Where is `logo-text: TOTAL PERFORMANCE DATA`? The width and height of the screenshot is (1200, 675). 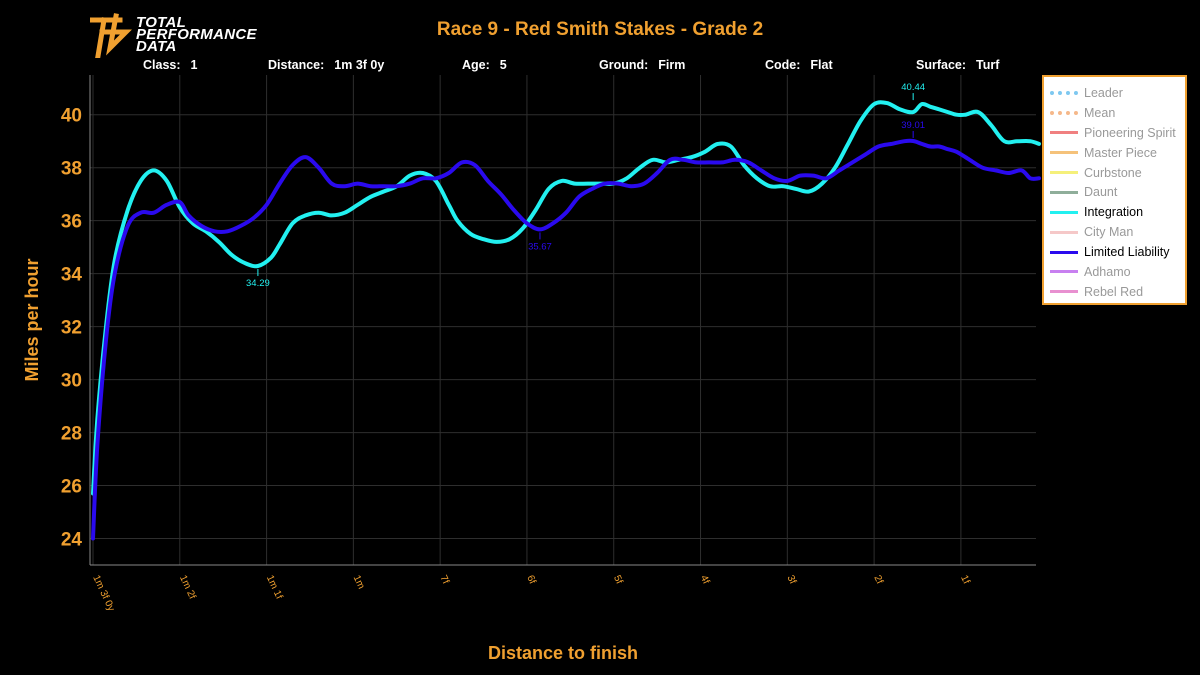 logo-text: TOTAL PERFORMANCE DATA is located at coordinates (196, 34).